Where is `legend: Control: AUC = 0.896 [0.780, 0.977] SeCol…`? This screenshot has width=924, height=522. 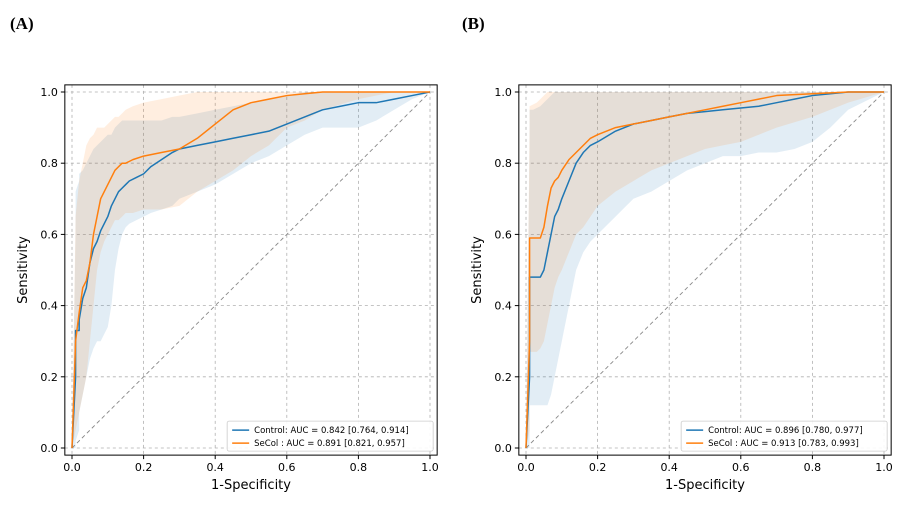
legend: Control: AUC = 0.896 [0.780, 0.977] SeCol… is located at coordinates (784, 436).